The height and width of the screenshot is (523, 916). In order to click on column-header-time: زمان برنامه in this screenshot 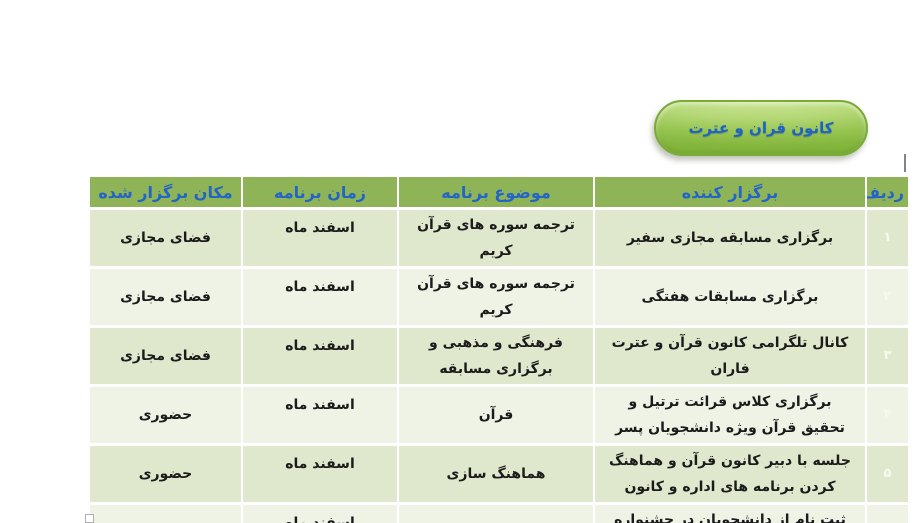, I will do `click(320, 192)`.